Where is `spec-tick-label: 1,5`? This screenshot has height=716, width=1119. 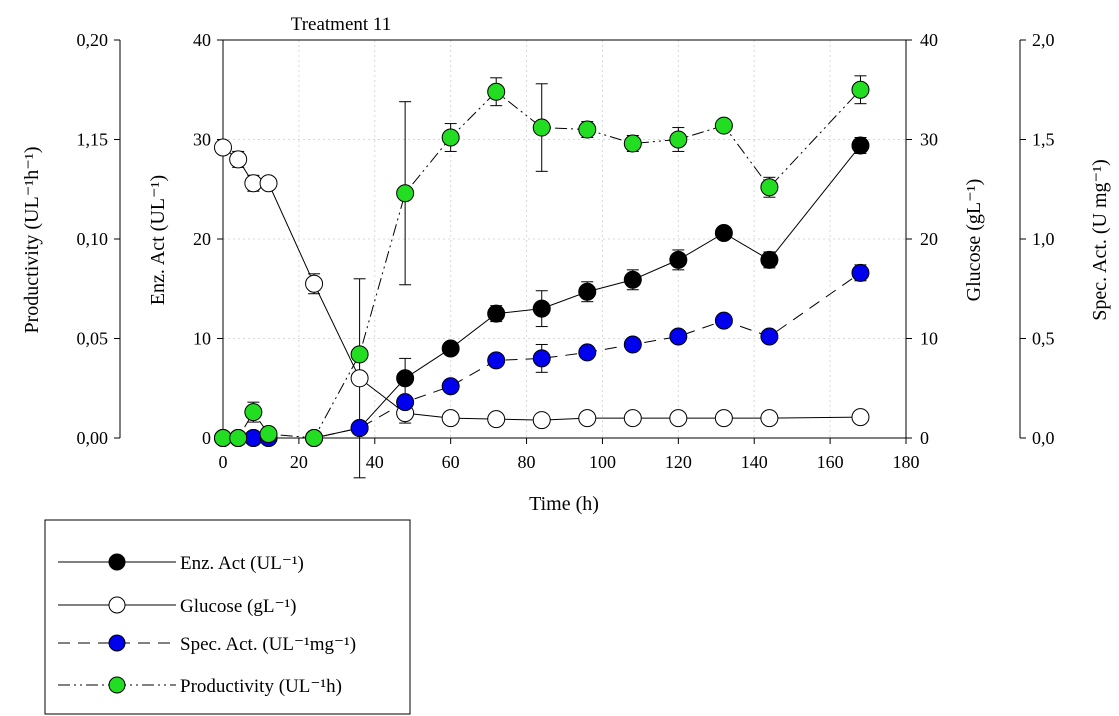 spec-tick-label: 1,5 is located at coordinates (1043, 140).